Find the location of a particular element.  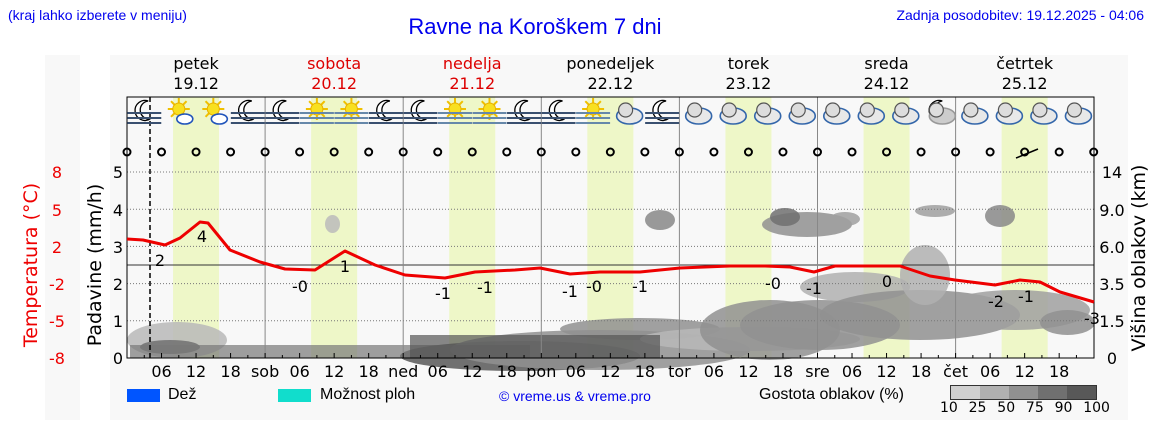

day-date: 19.12 is located at coordinates (196, 83).